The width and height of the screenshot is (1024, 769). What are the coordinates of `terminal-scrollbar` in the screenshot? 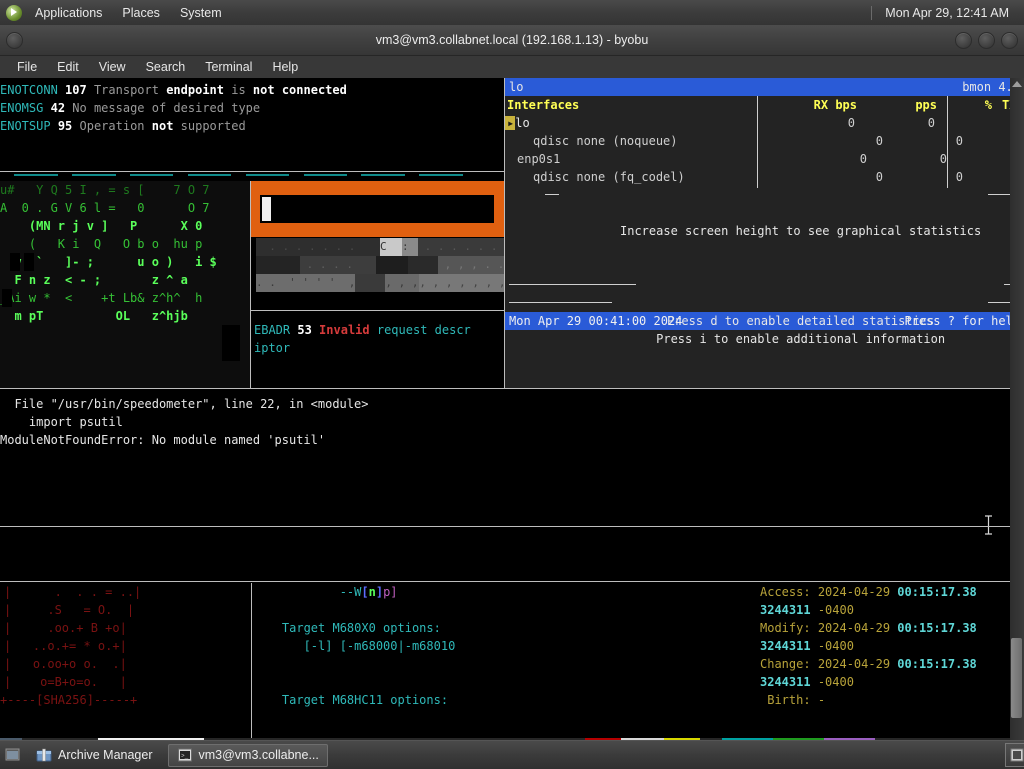 It's located at (1017, 409).